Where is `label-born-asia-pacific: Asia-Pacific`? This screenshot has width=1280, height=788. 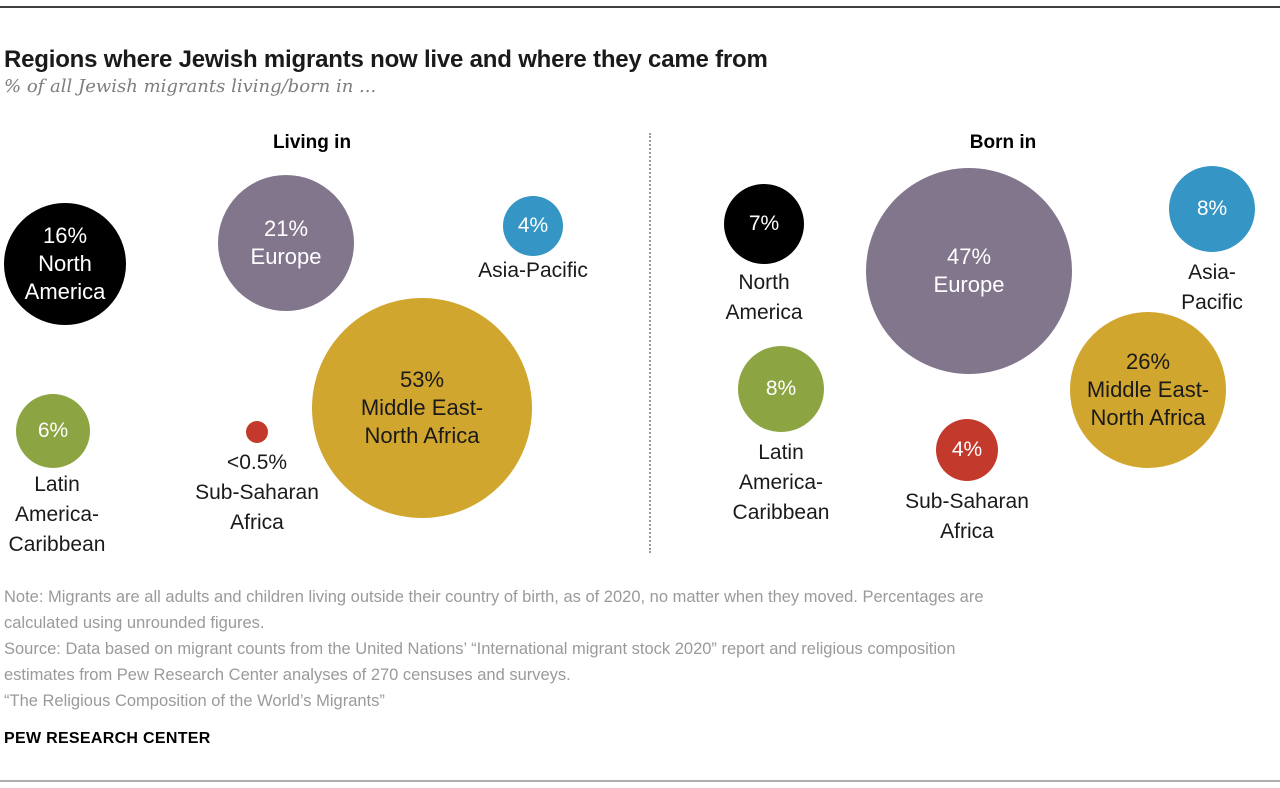
label-born-asia-pacific: Asia-Pacific is located at coordinates (1212, 287).